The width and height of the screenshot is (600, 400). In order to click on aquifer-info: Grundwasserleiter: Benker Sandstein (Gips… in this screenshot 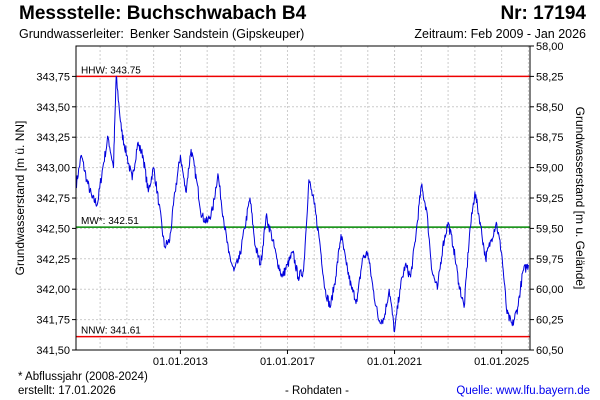, I will do `click(161, 34)`.